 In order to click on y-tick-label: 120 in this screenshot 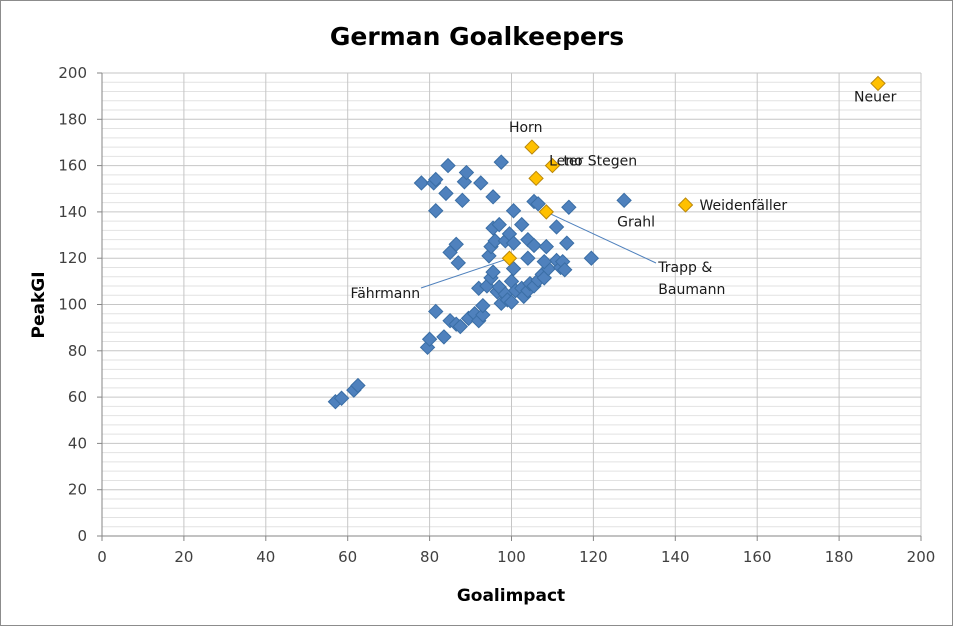, I will do `click(72, 258)`.